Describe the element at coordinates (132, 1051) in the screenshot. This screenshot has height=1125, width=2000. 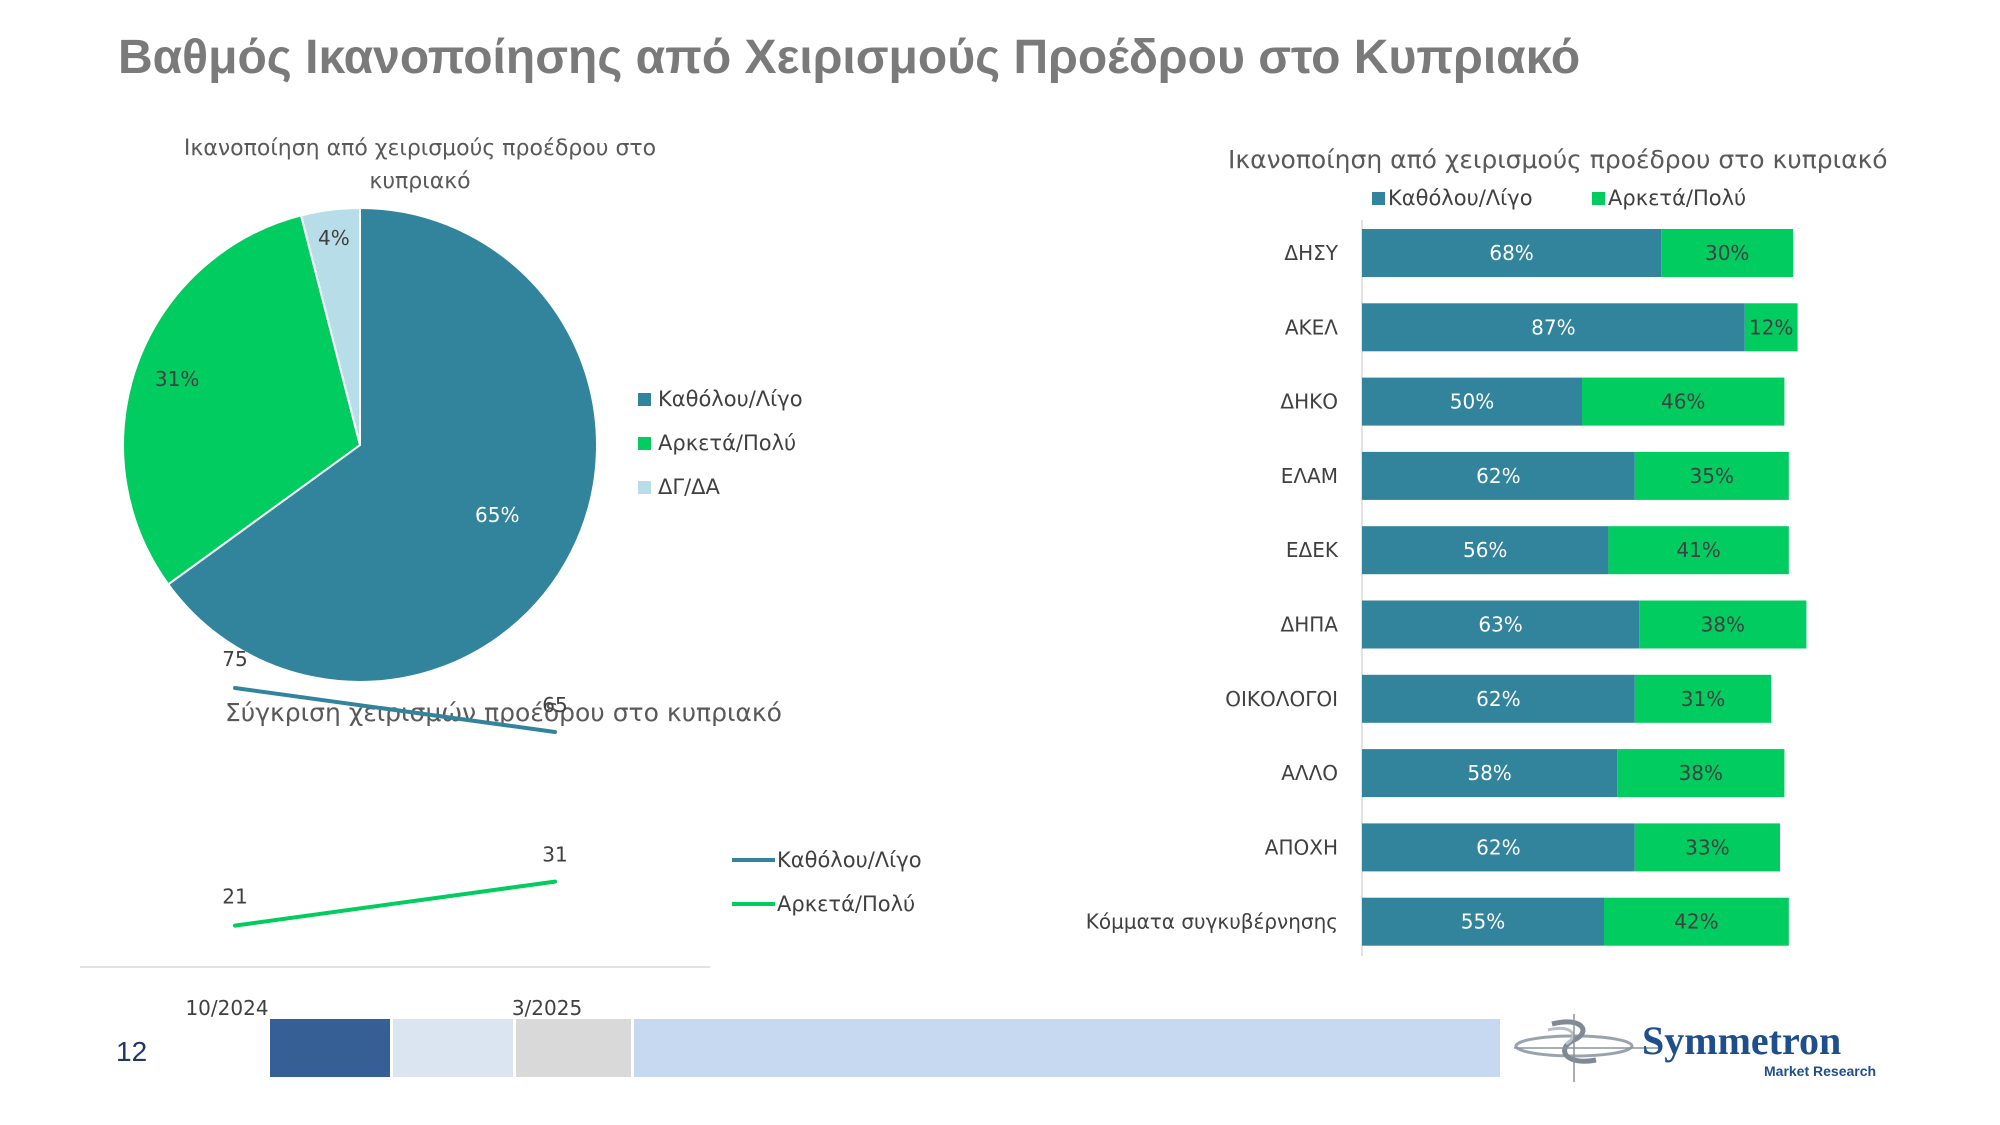
I see `page-number: 12` at that location.